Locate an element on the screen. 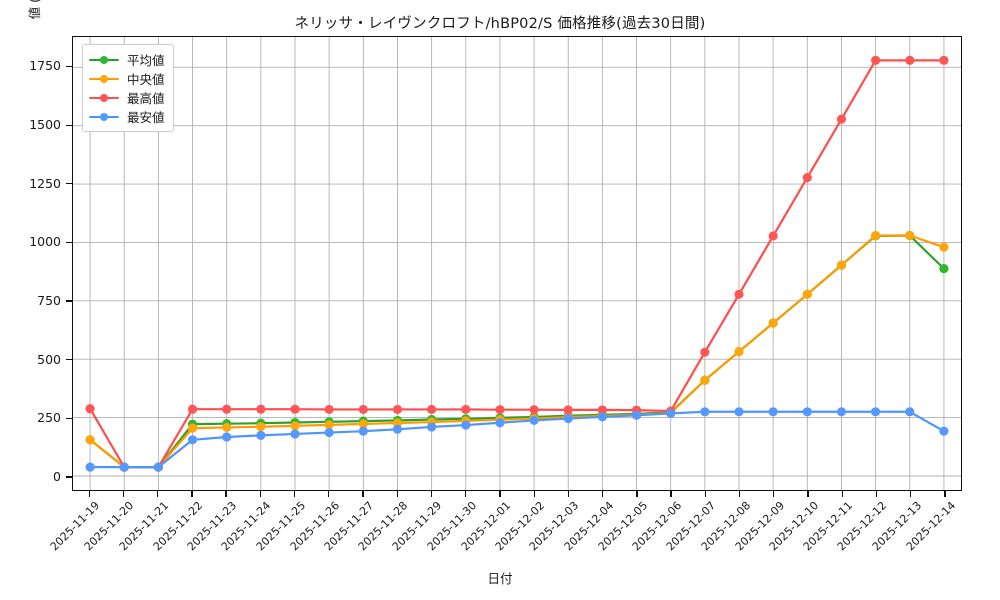 This screenshot has width=1000, height=600. legend-item: 最高値 is located at coordinates (127, 97).